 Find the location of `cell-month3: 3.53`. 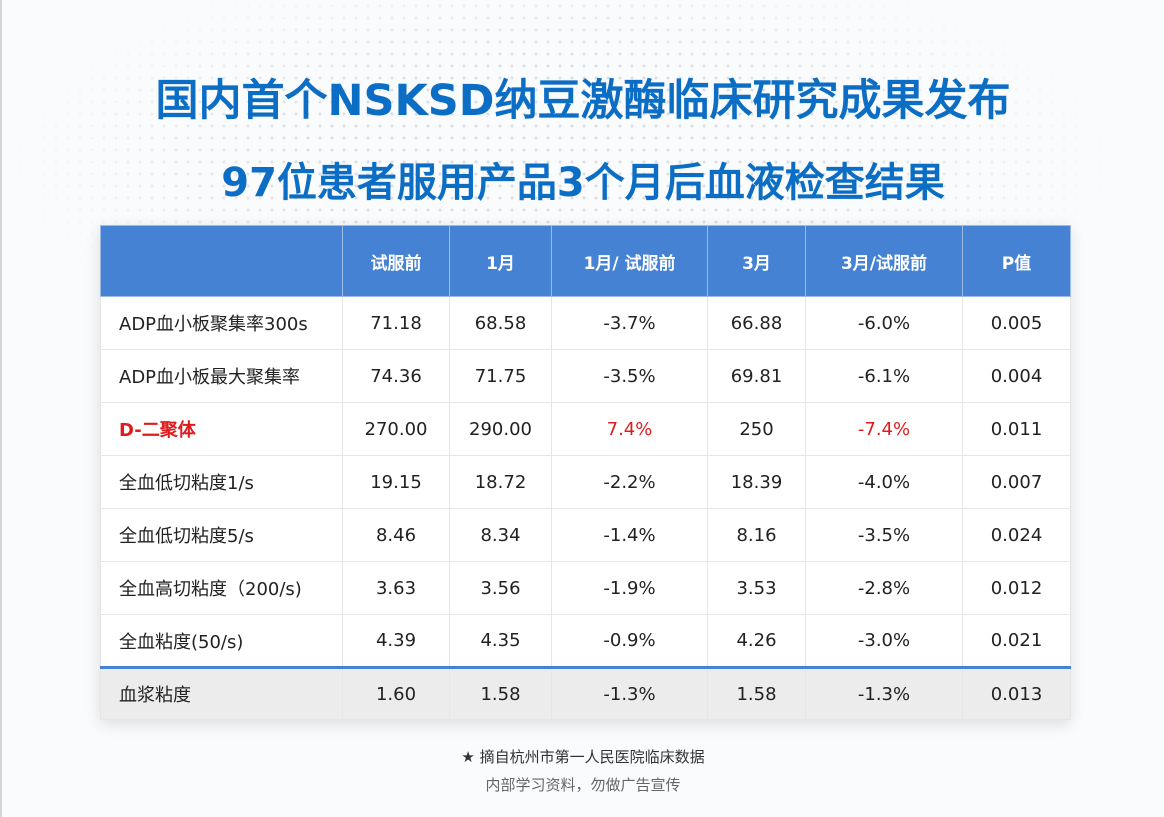

cell-month3: 3.53 is located at coordinates (756, 588).